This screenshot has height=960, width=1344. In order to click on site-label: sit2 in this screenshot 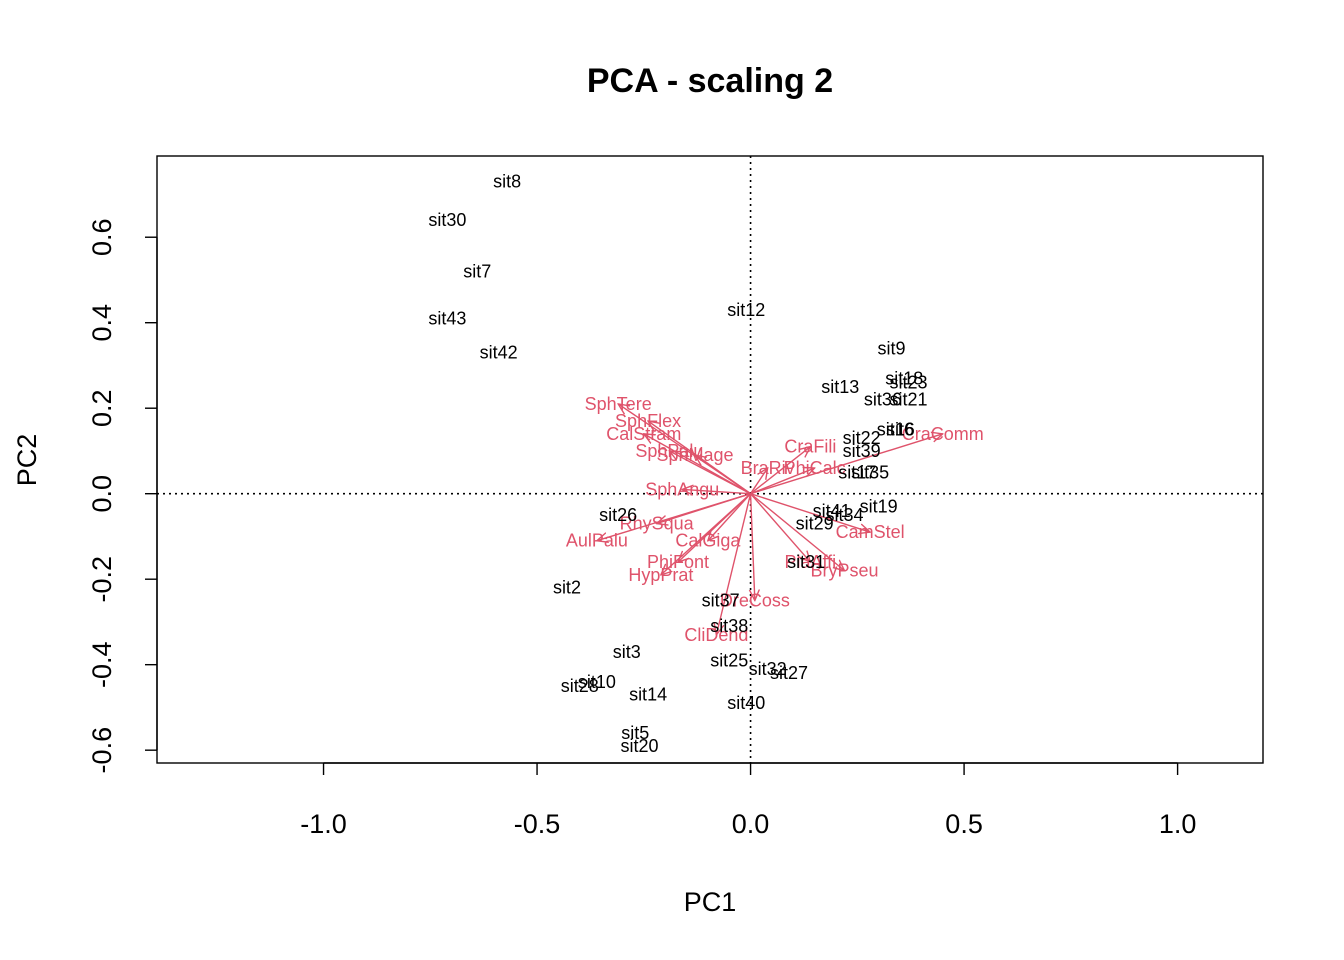, I will do `click(567, 588)`.